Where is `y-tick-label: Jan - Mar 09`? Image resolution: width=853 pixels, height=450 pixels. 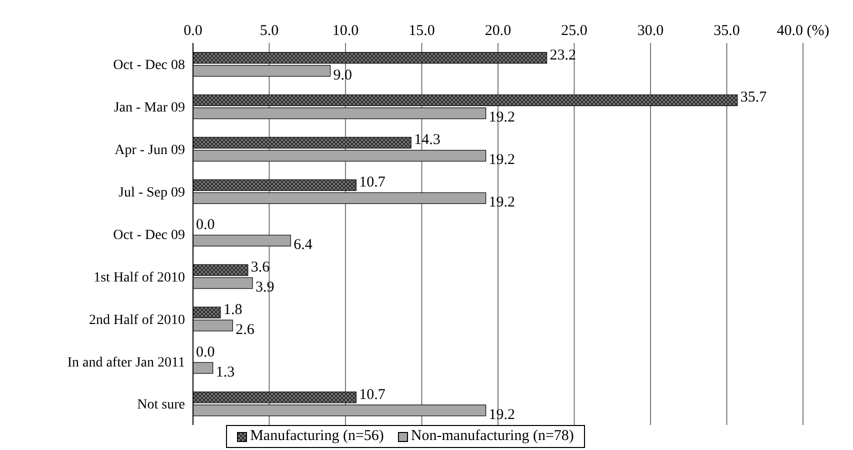
y-tick-label: Jan - Mar 09 is located at coordinates (149, 108).